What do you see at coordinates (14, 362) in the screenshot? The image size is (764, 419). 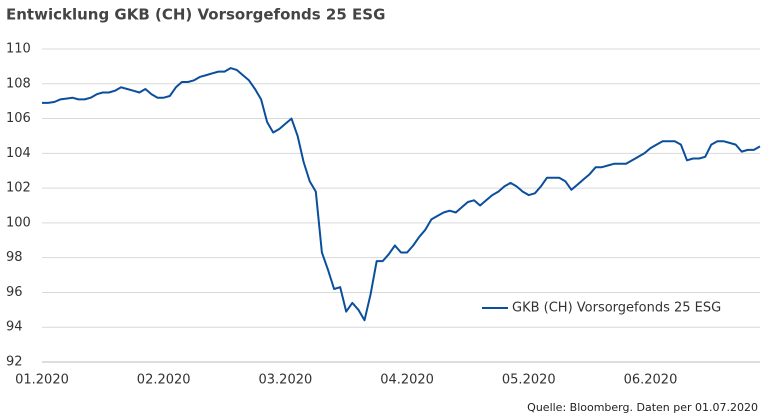 I see `y-tick-label: 92` at bounding box center [14, 362].